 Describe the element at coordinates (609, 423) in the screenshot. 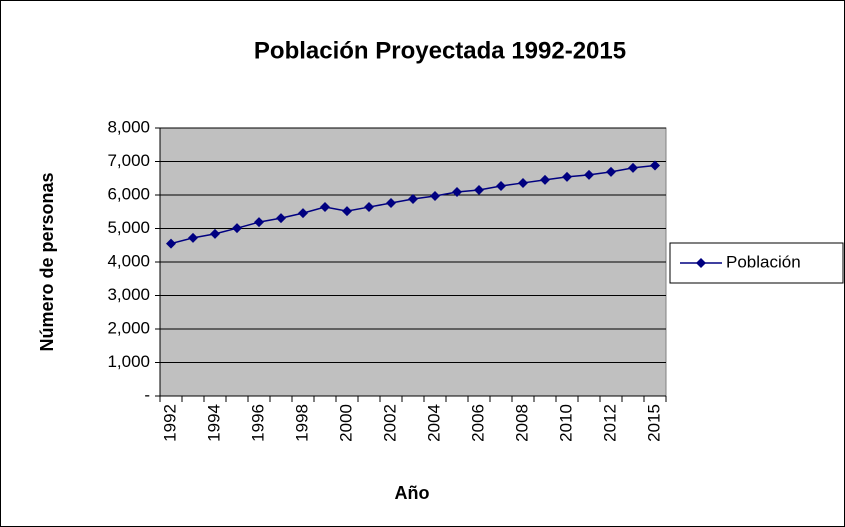

I see `x-tick-label: 2012` at that location.